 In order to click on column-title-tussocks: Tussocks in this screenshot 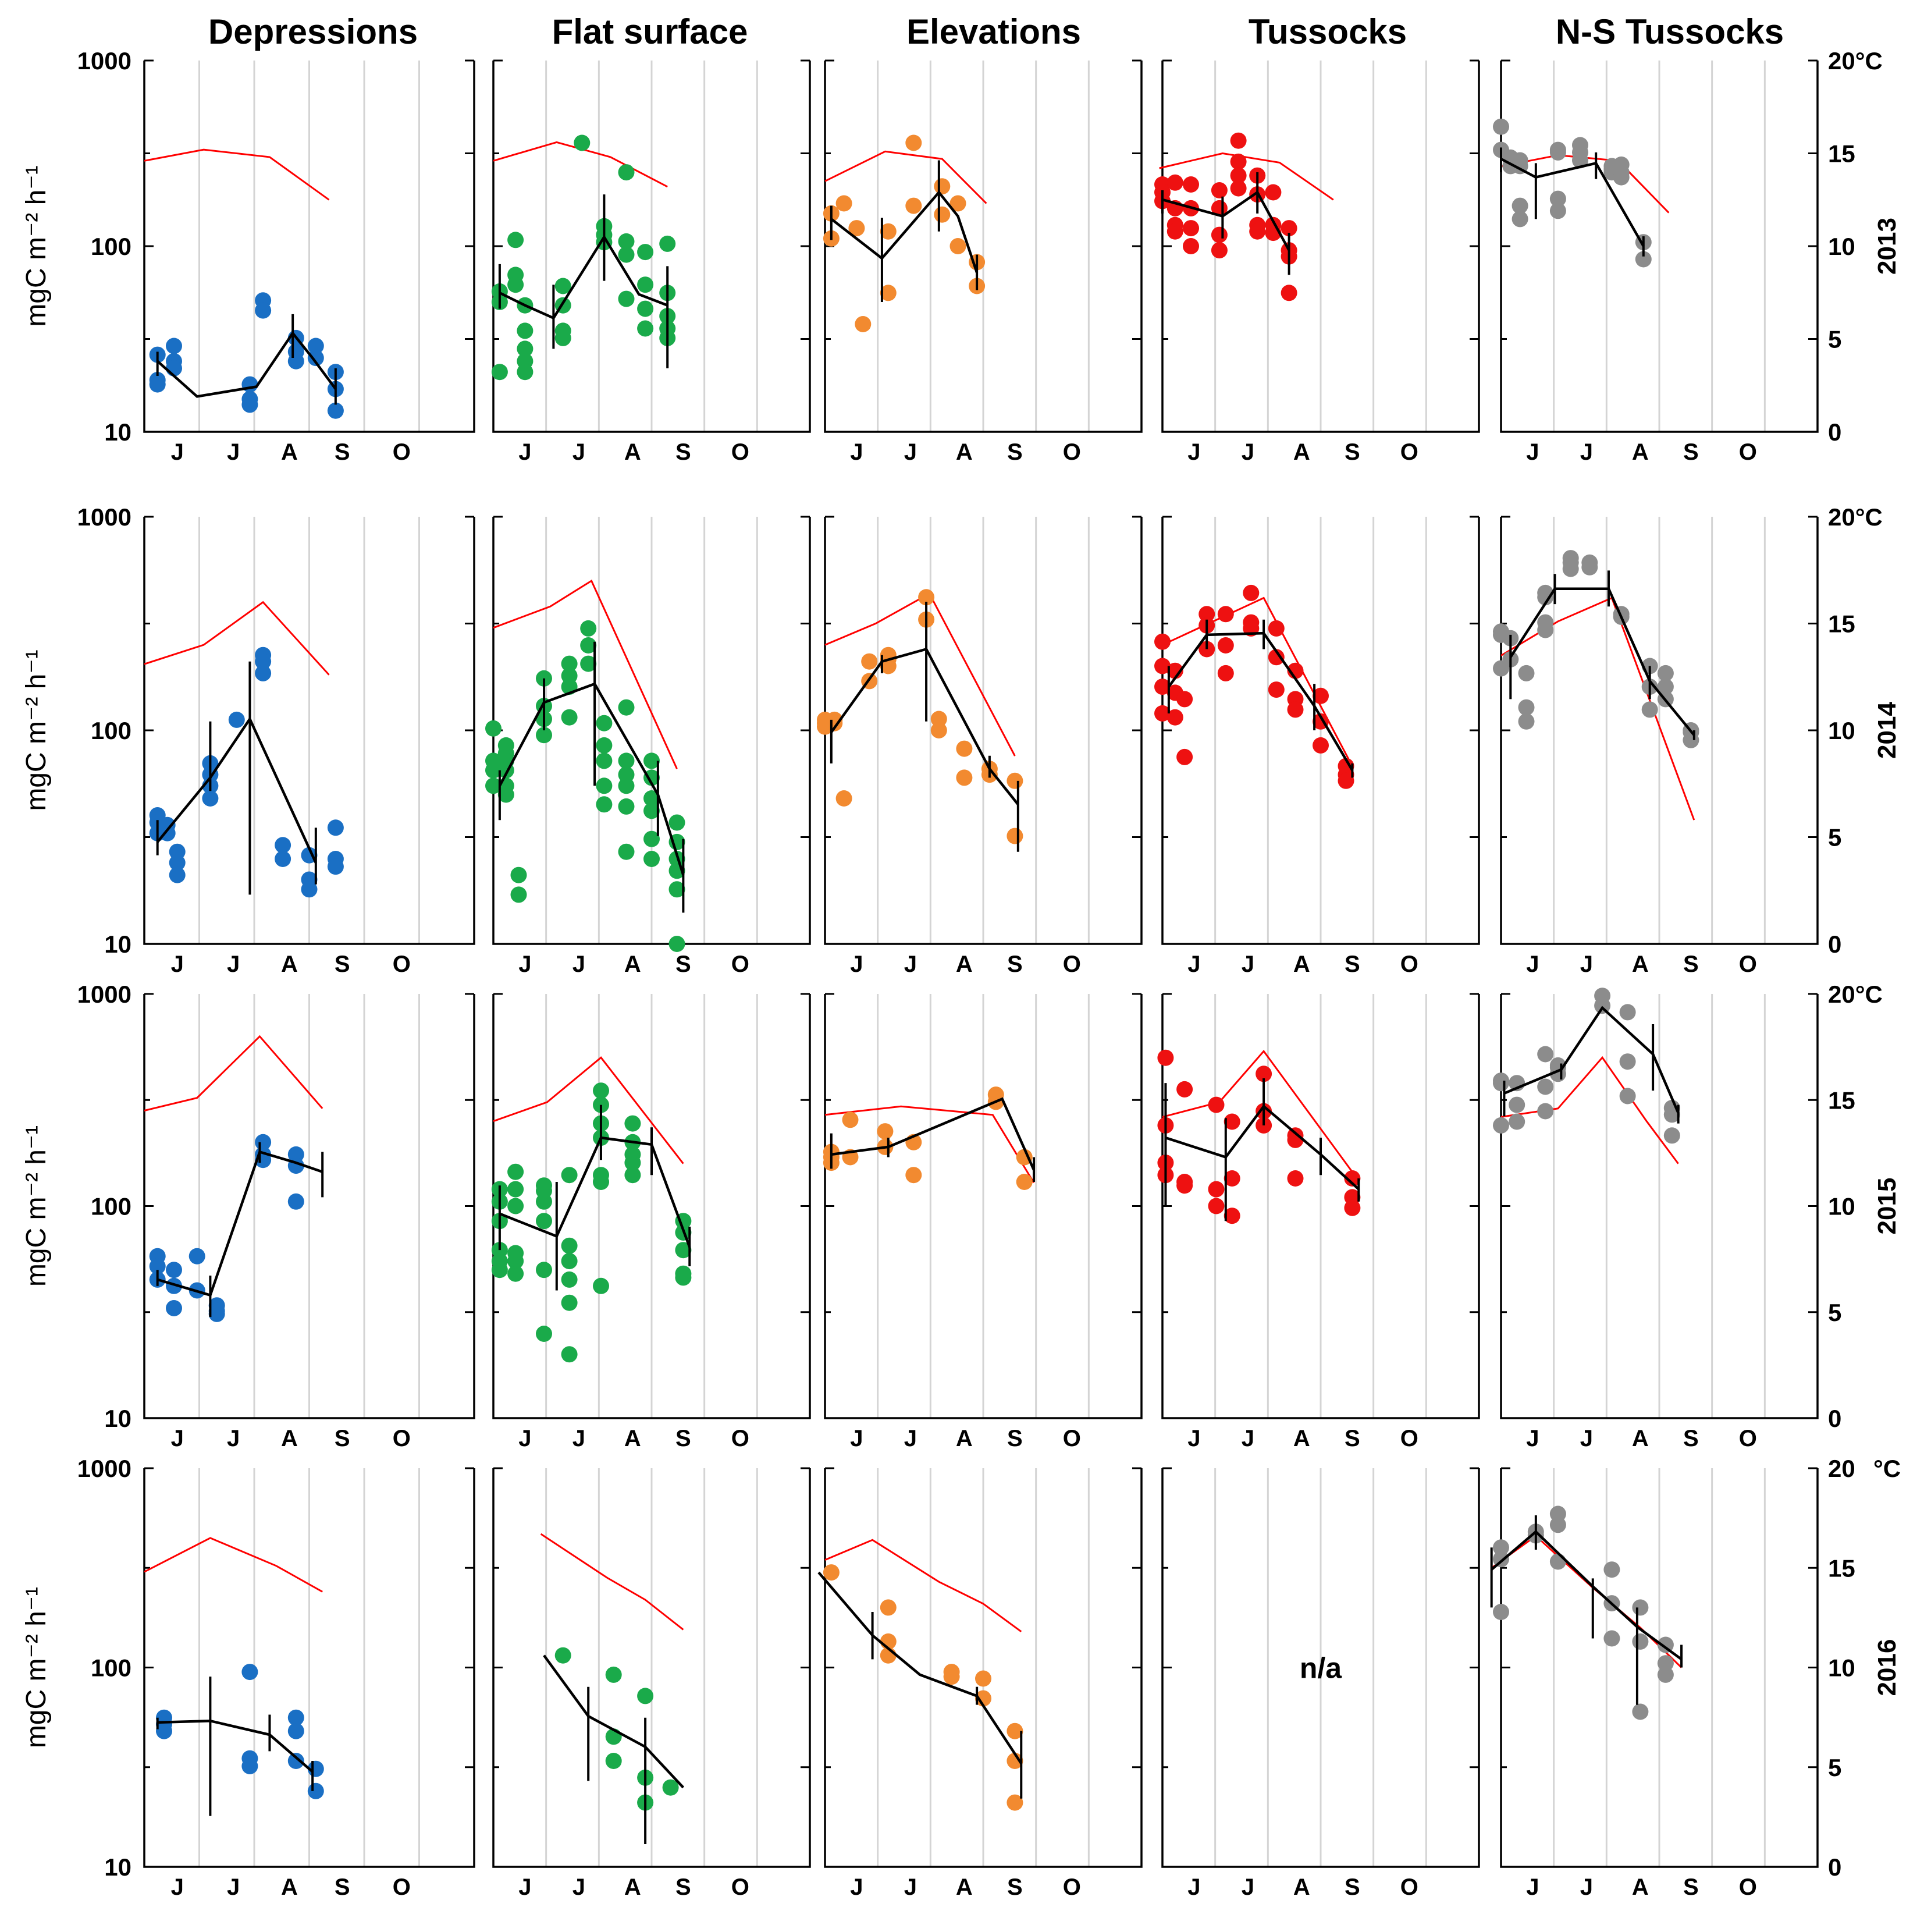, I will do `click(1327, 31)`.